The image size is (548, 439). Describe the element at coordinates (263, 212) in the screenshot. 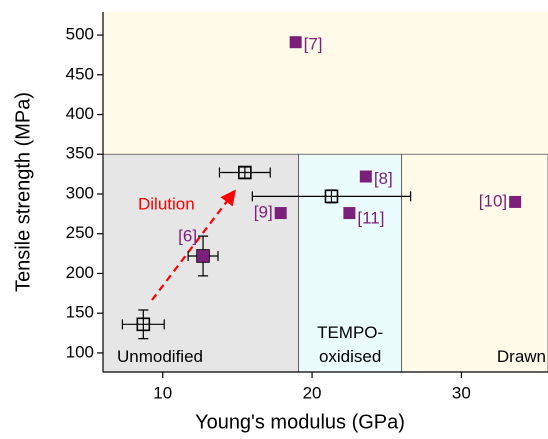

I see `point-label: [9]` at that location.